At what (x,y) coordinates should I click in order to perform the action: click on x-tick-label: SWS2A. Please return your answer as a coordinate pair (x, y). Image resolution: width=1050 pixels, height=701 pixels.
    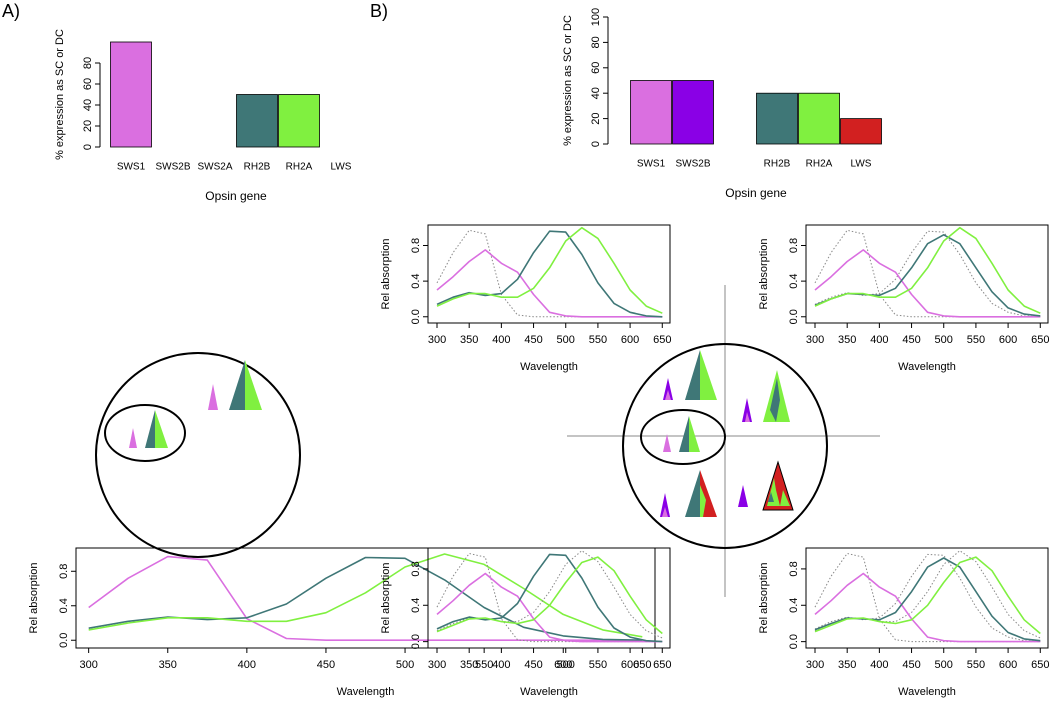
    Looking at the image, I should click on (214, 167).